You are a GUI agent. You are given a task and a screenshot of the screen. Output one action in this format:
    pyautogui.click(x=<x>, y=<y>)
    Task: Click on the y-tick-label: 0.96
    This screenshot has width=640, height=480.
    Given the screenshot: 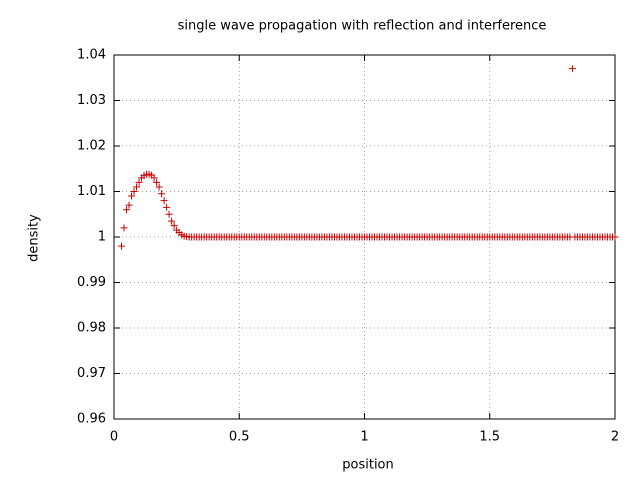 What is the action you would take?
    pyautogui.click(x=91, y=419)
    